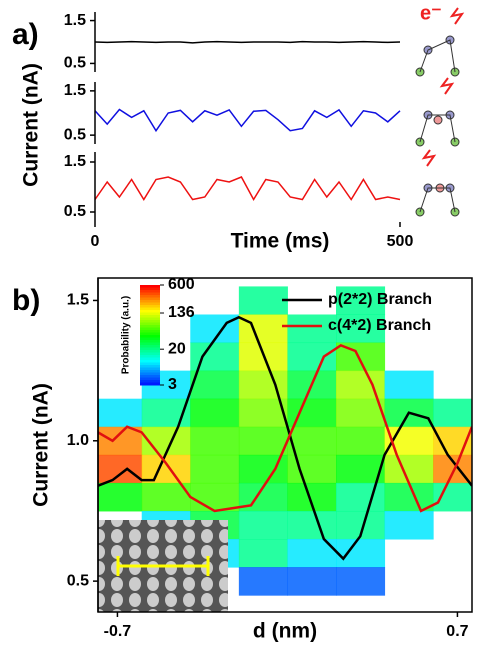  I want to click on x-tick-label: 500, so click(400, 241).